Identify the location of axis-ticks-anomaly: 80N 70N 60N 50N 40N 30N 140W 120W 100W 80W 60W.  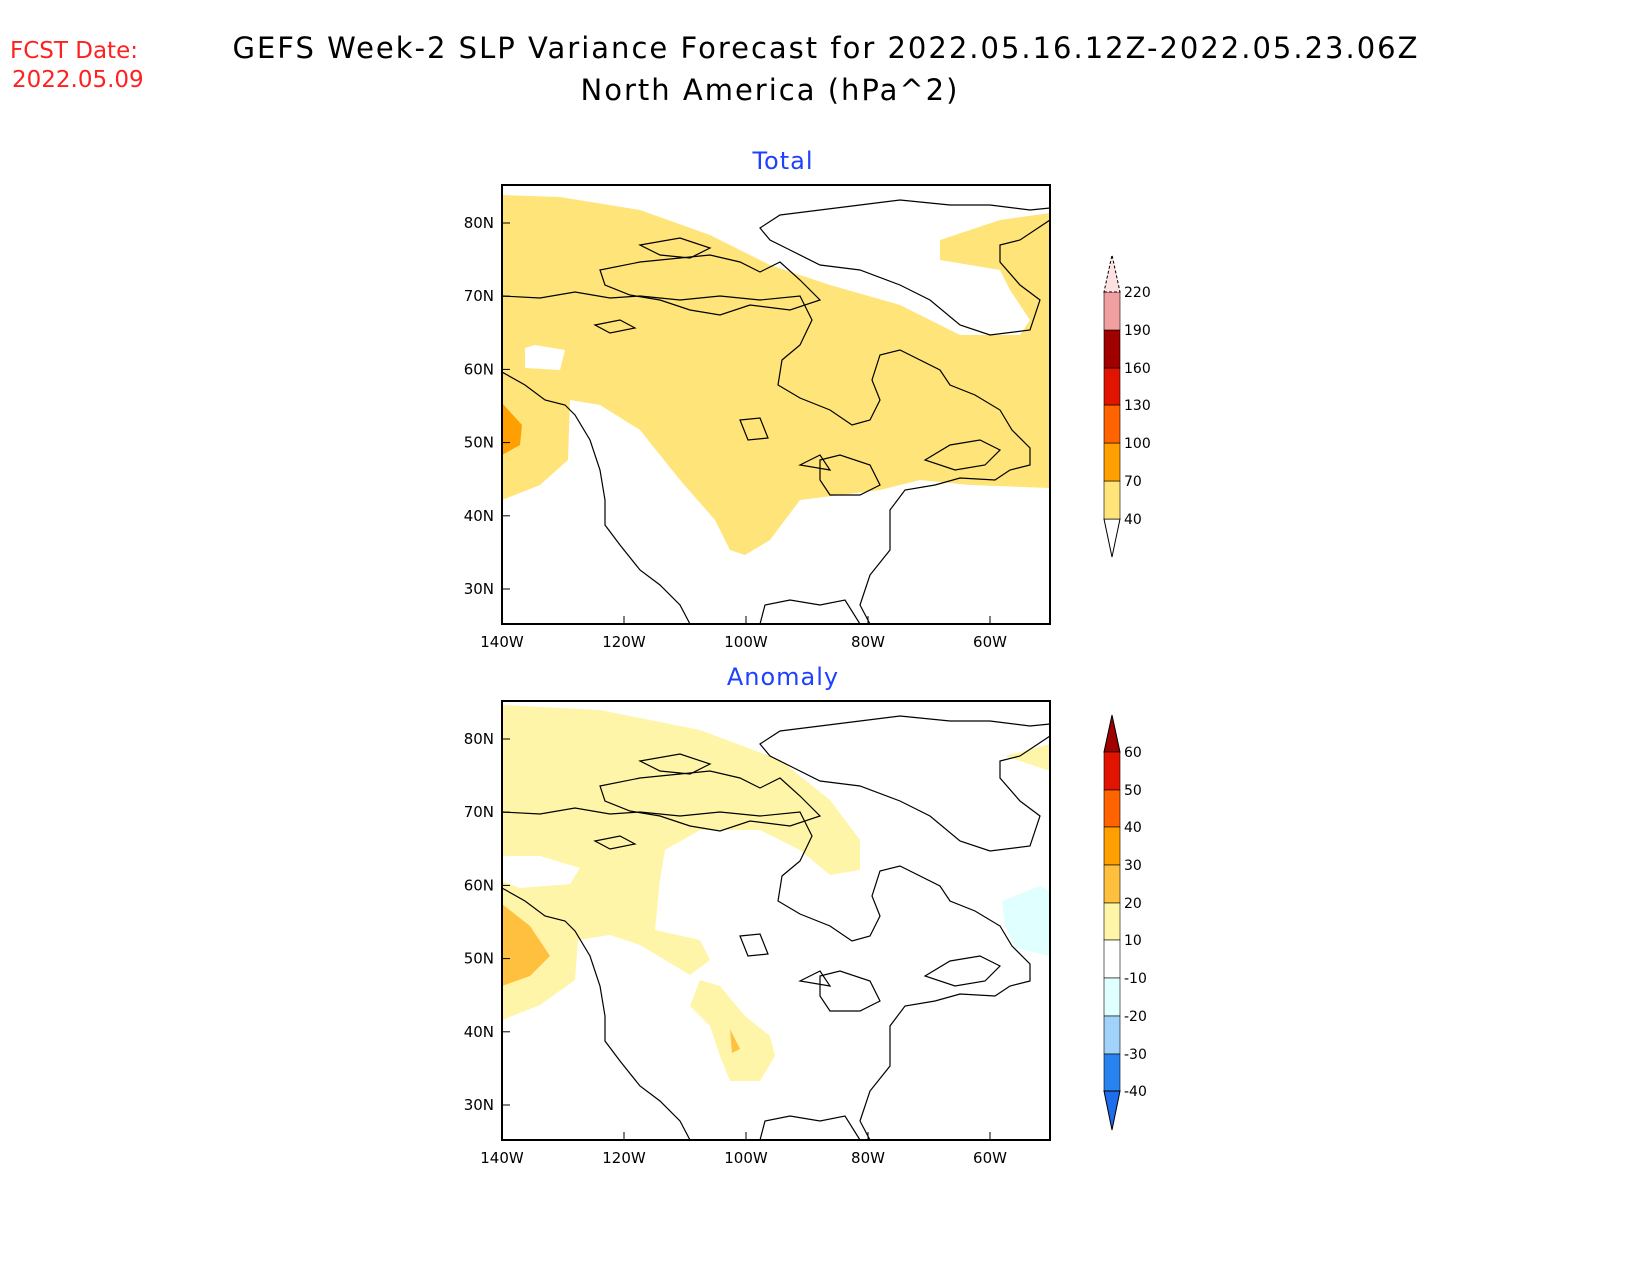
(735, 948).